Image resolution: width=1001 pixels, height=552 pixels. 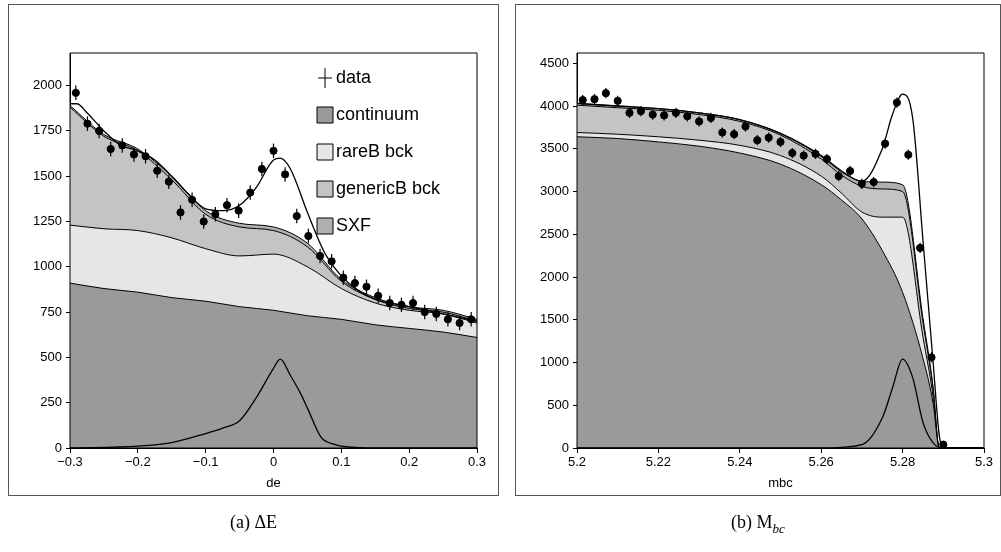 What do you see at coordinates (273, 462) in the screenshot?
I see `x-tick-label: 0` at bounding box center [273, 462].